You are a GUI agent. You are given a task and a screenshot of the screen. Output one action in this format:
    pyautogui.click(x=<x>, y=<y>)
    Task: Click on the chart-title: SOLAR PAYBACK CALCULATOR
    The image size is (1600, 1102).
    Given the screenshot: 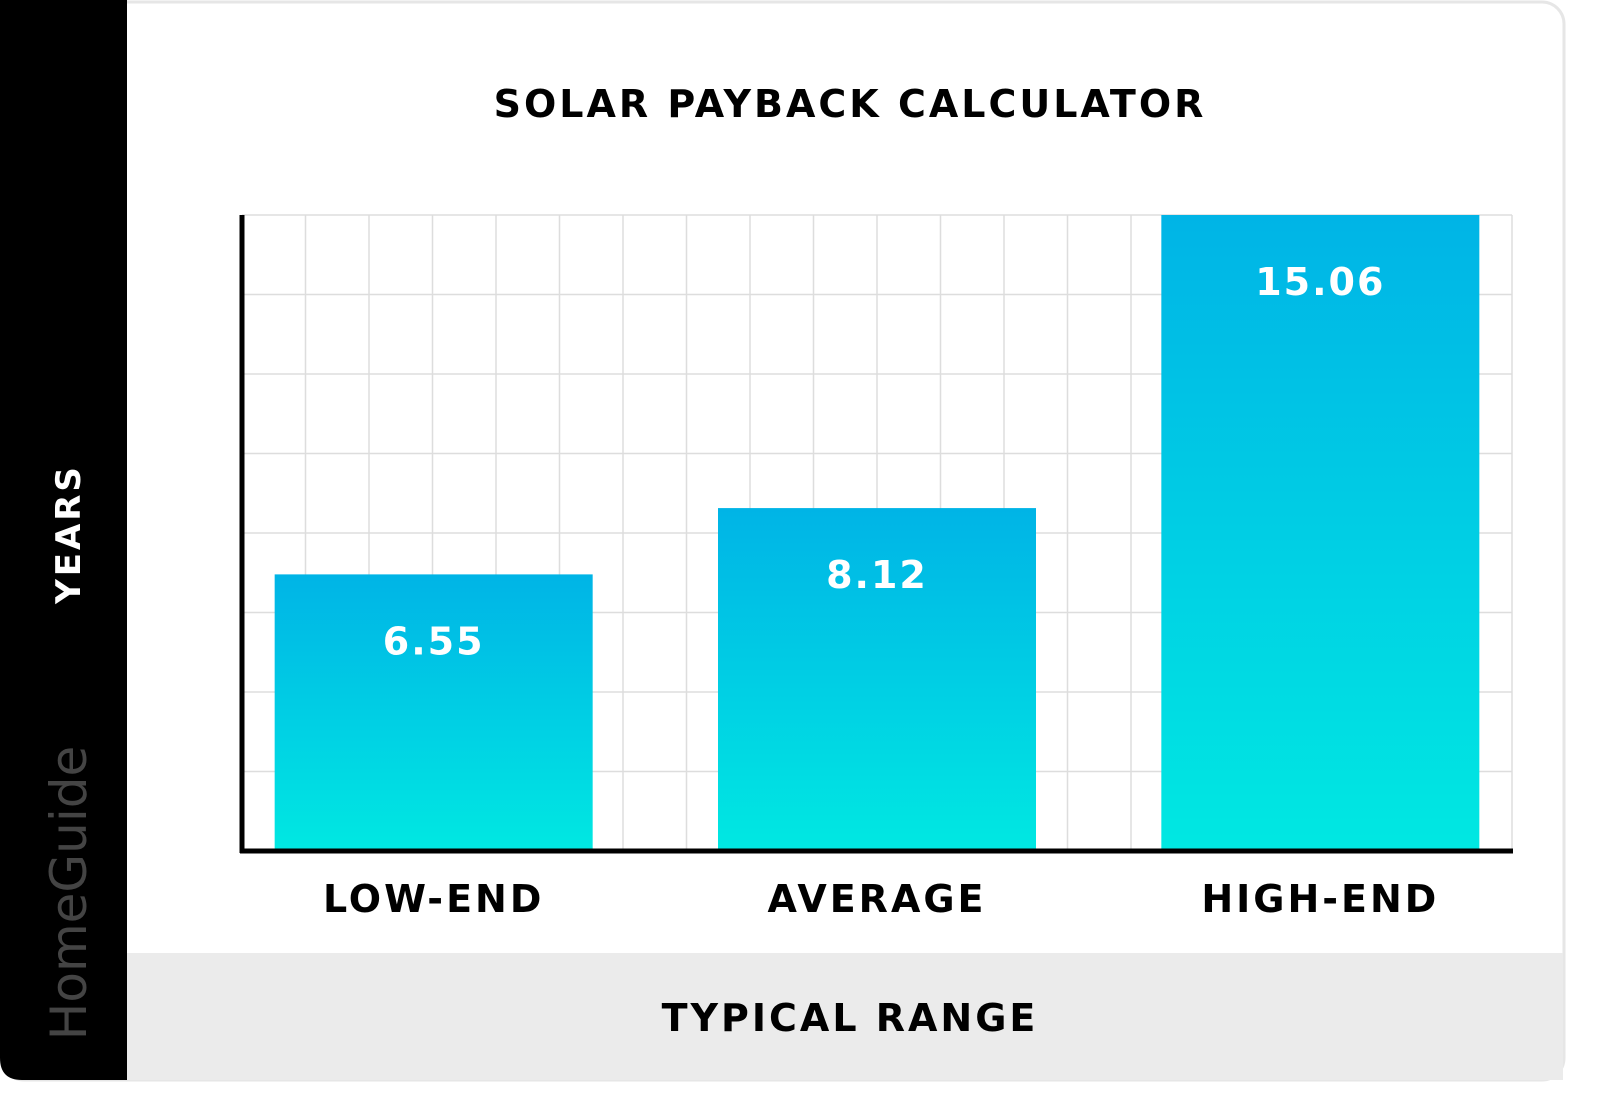 What is the action you would take?
    pyautogui.click(x=850, y=104)
    